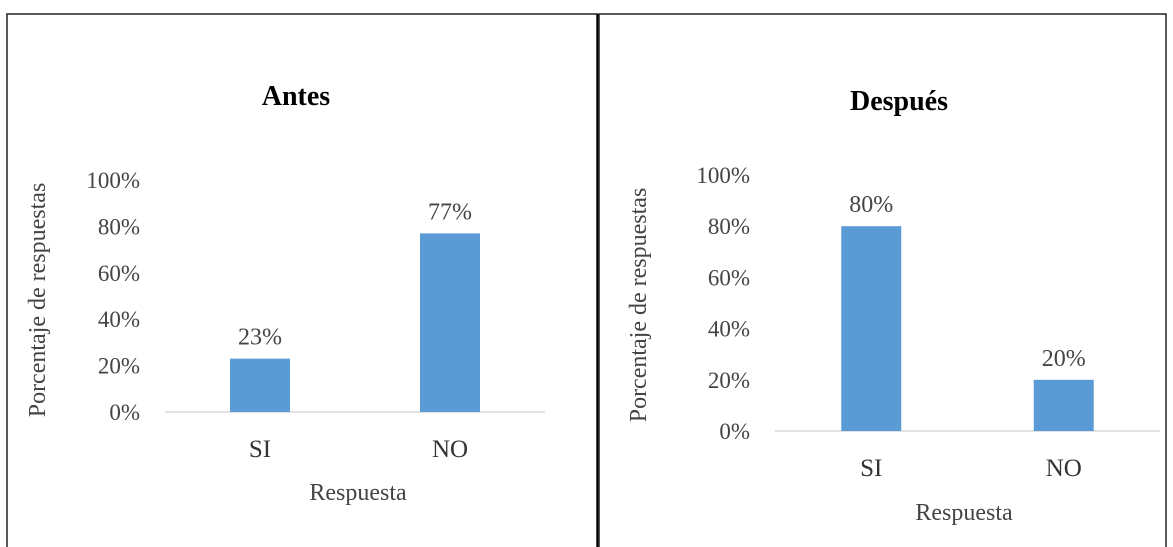  Describe the element at coordinates (899, 101) in the screenshot. I see `chart-title: Después` at that location.